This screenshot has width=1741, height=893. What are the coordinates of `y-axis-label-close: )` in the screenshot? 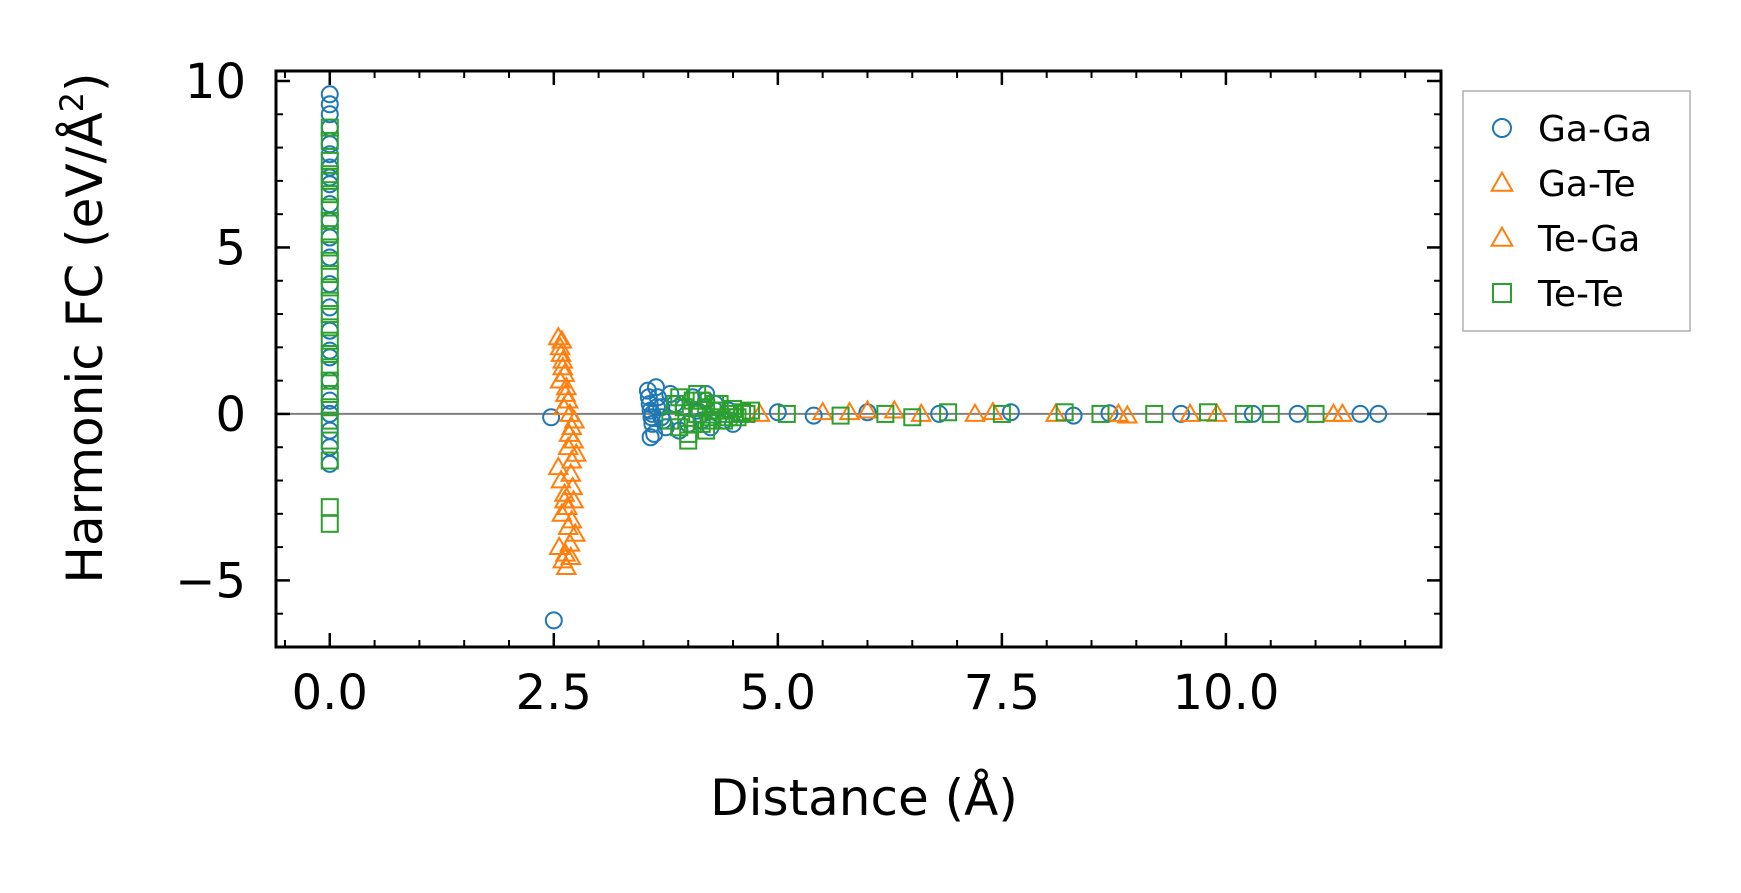 It's located at (85, 82).